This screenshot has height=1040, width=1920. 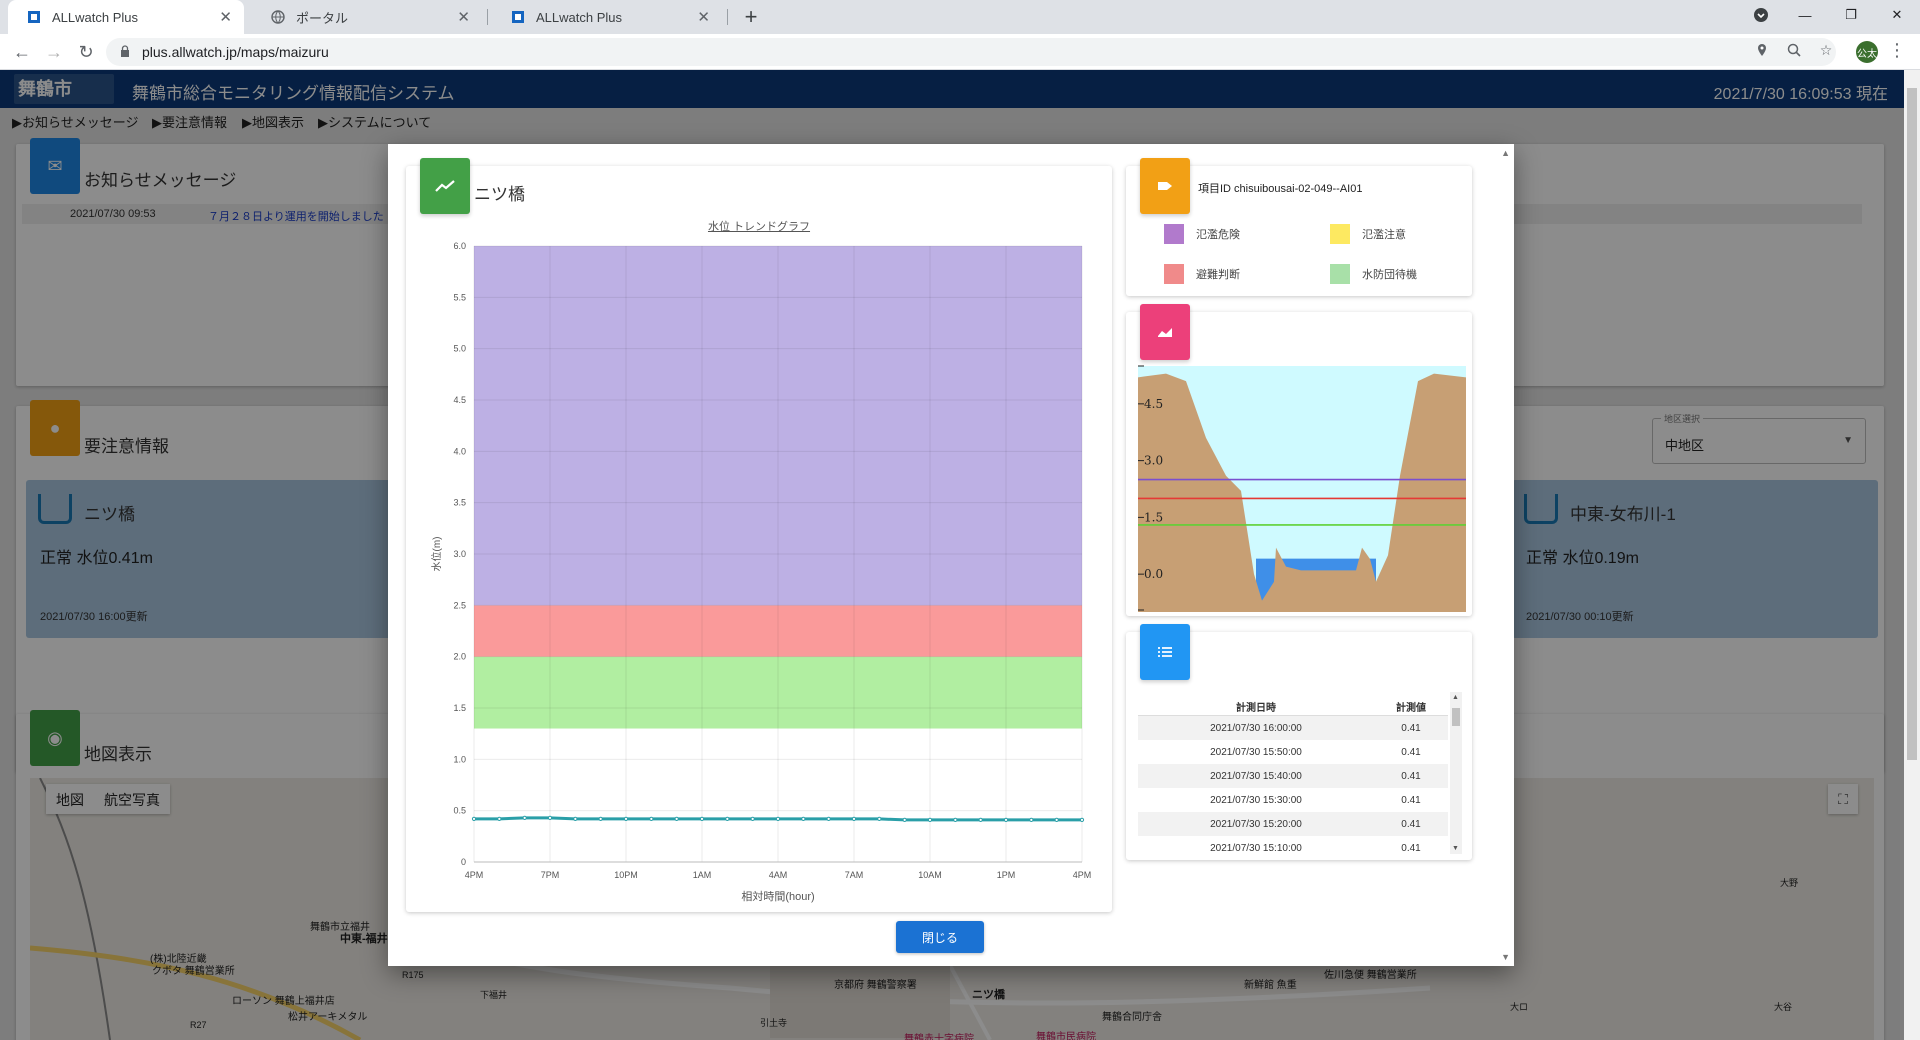 What do you see at coordinates (1759, 438) in the screenshot?
I see `region-select: 地区選択 中地区 ▼` at bounding box center [1759, 438].